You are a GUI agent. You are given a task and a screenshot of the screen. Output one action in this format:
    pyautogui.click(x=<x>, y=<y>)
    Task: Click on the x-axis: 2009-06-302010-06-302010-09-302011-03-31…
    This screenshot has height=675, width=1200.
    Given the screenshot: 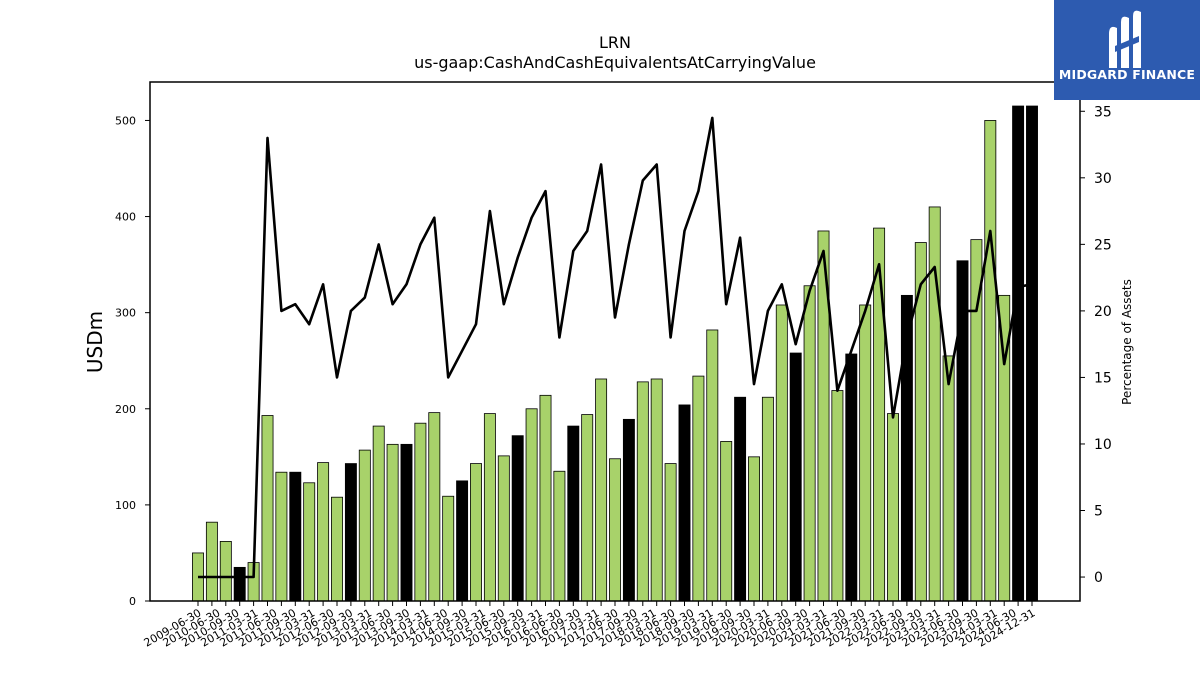 What is the action you would take?
    pyautogui.click(x=590, y=625)
    